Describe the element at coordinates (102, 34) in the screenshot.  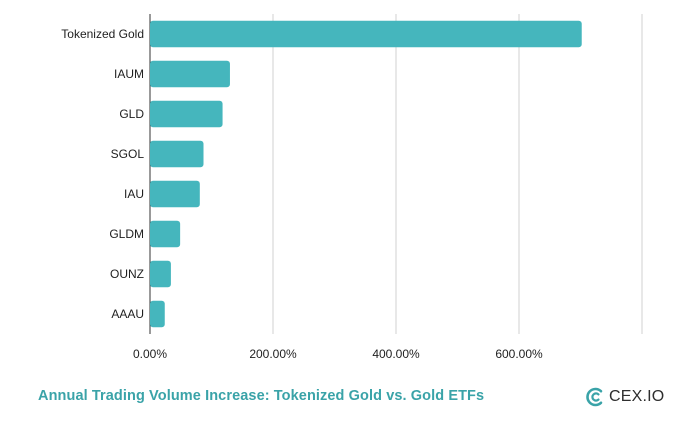
I see `category-label: Tokenized Gold` at that location.